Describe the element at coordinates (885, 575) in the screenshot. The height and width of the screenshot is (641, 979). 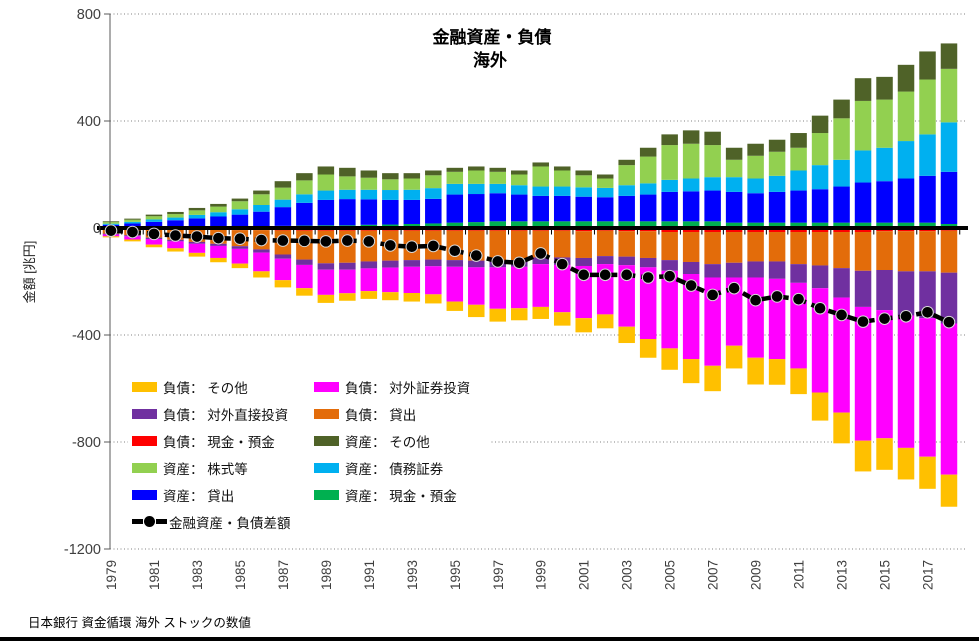
I see `x-tick-label: 2015` at that location.